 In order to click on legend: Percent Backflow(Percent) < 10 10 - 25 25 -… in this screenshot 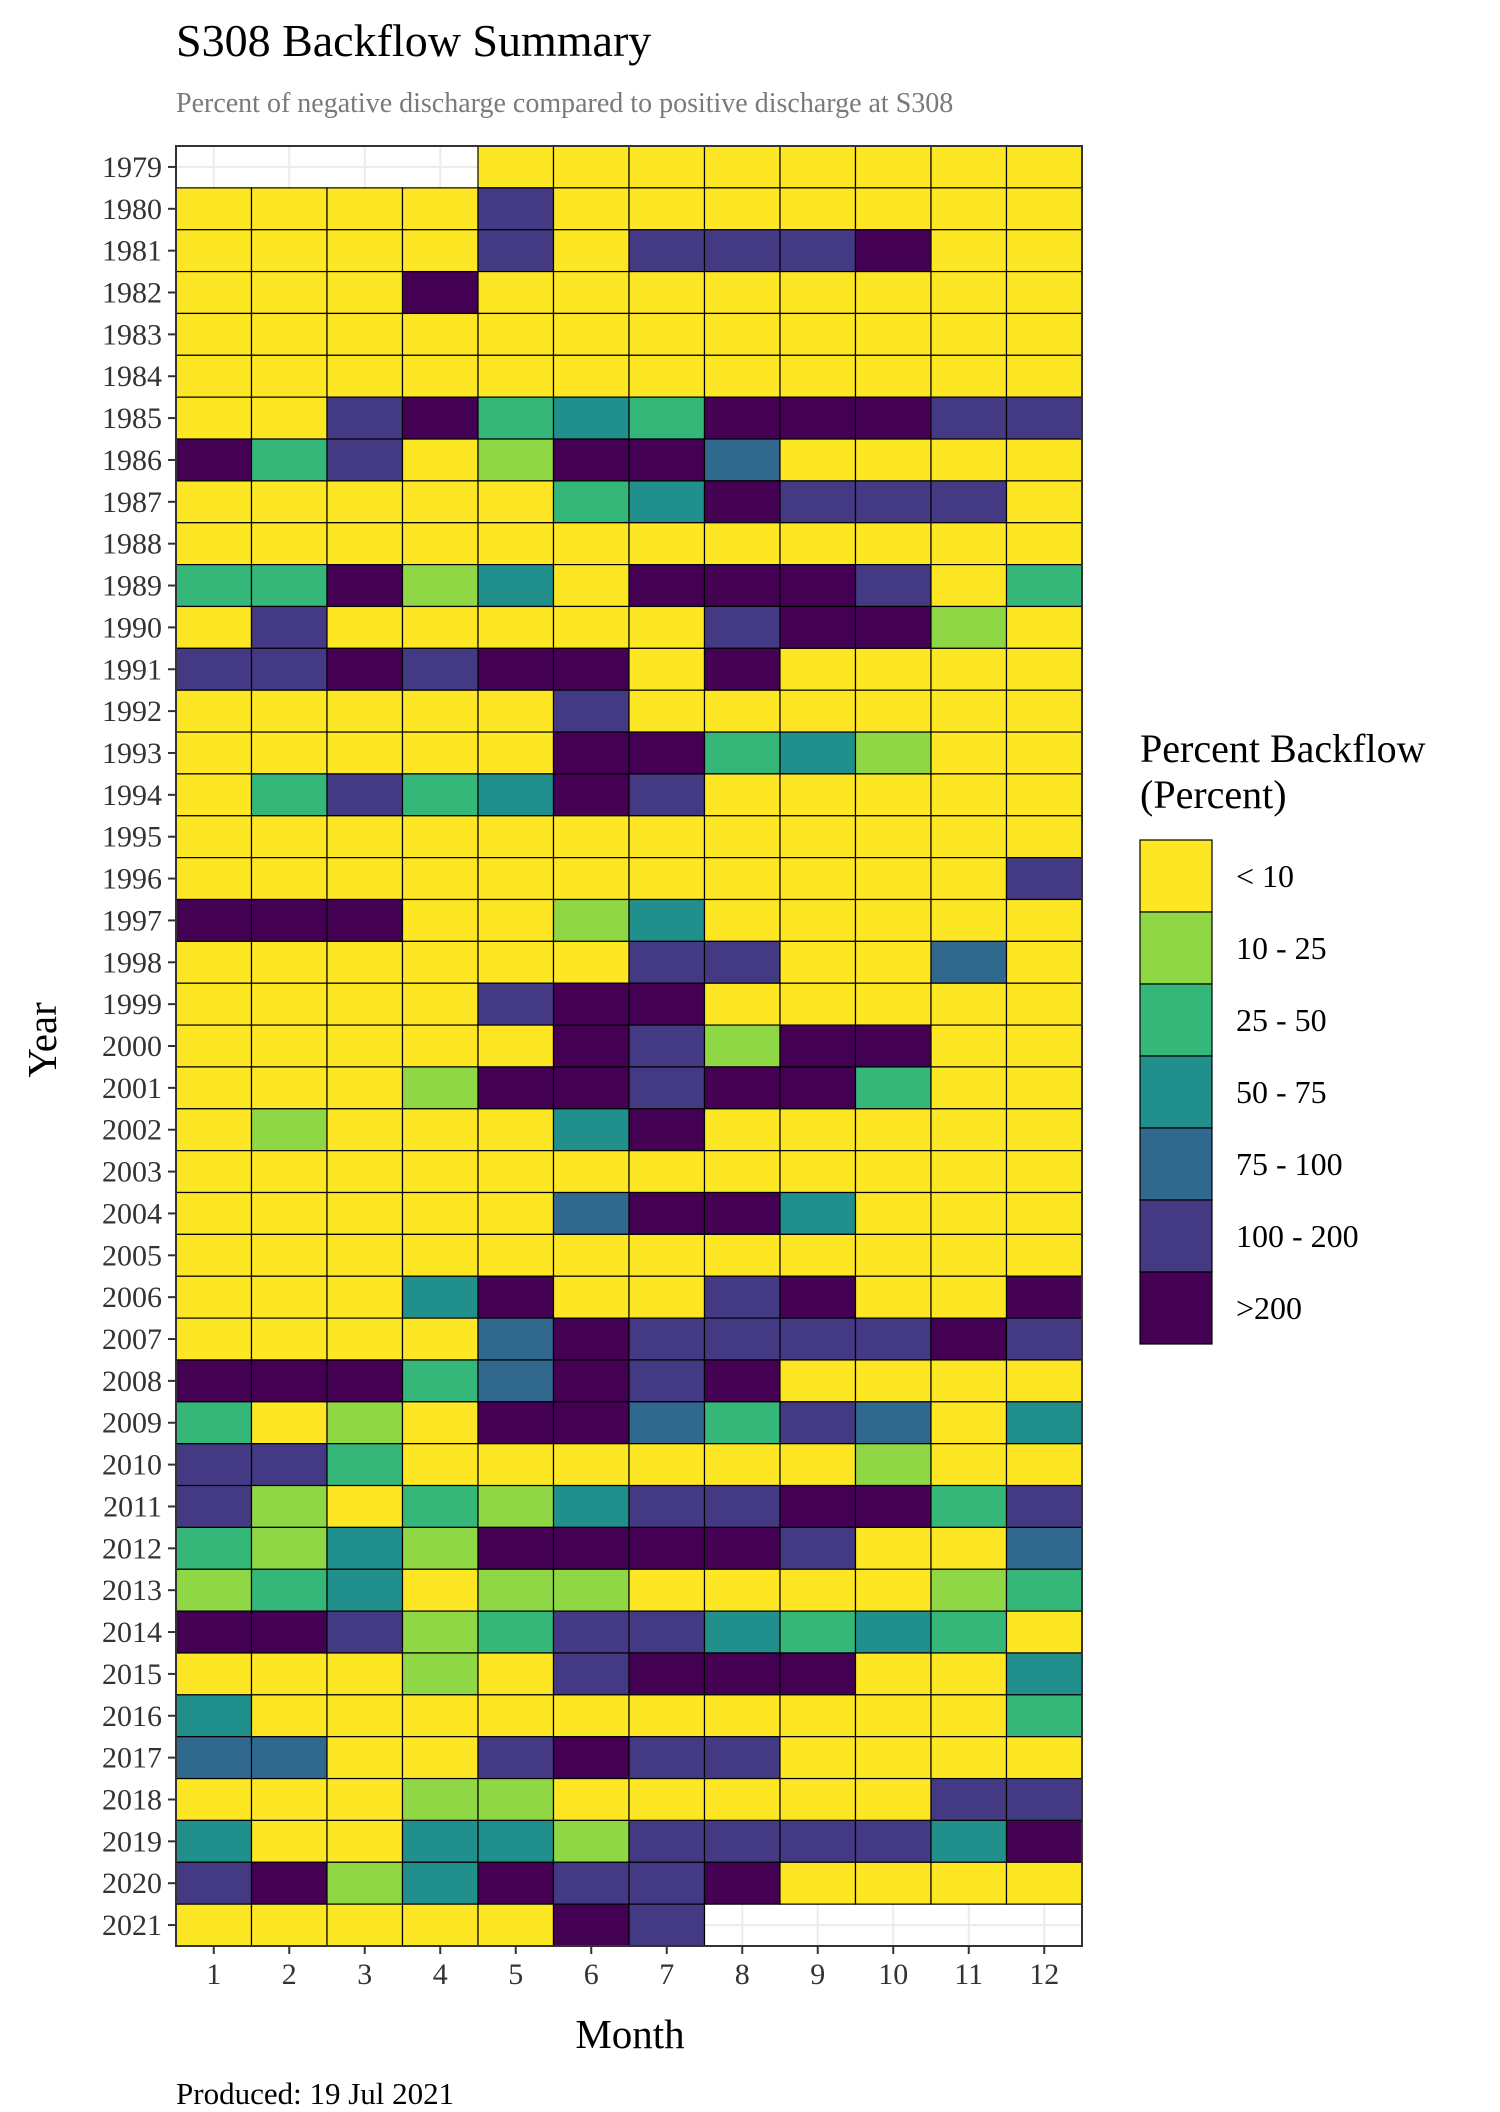, I will do `click(1282, 1035)`.